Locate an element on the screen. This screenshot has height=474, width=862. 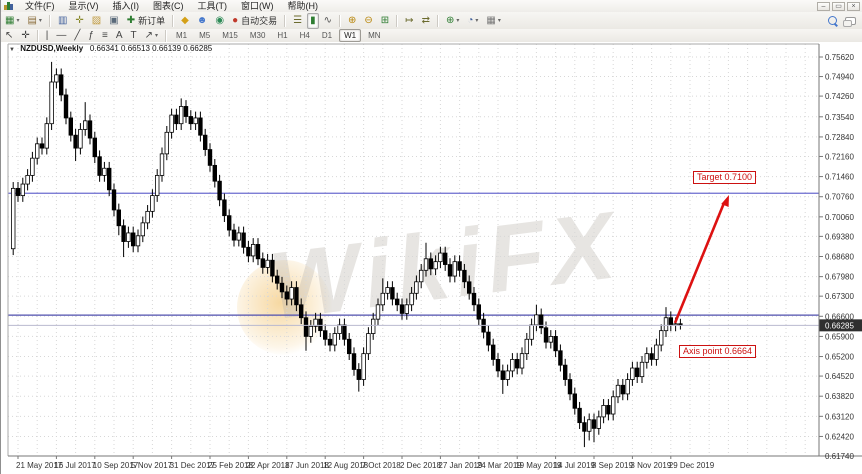
auto-trading-icon: ● is located at coordinates (235, 20).